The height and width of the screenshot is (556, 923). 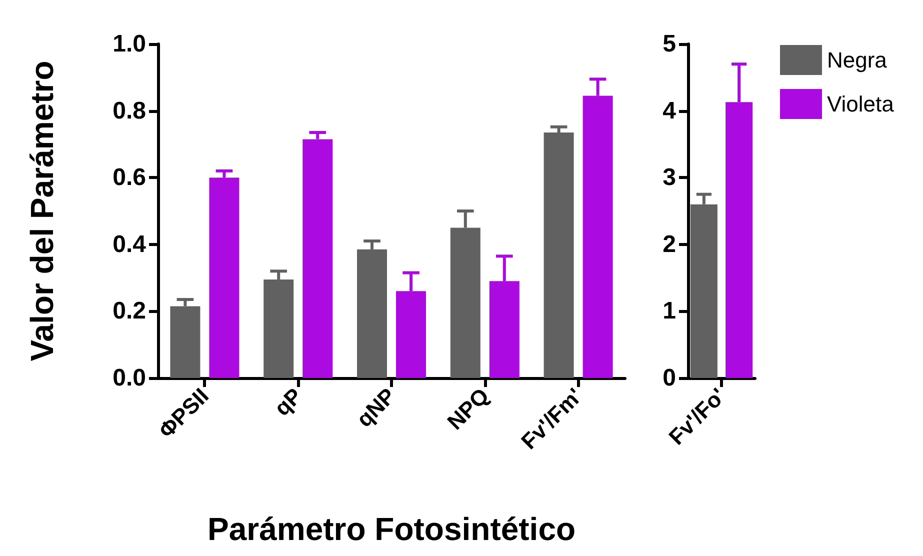 I want to click on bar, so click(x=559, y=255).